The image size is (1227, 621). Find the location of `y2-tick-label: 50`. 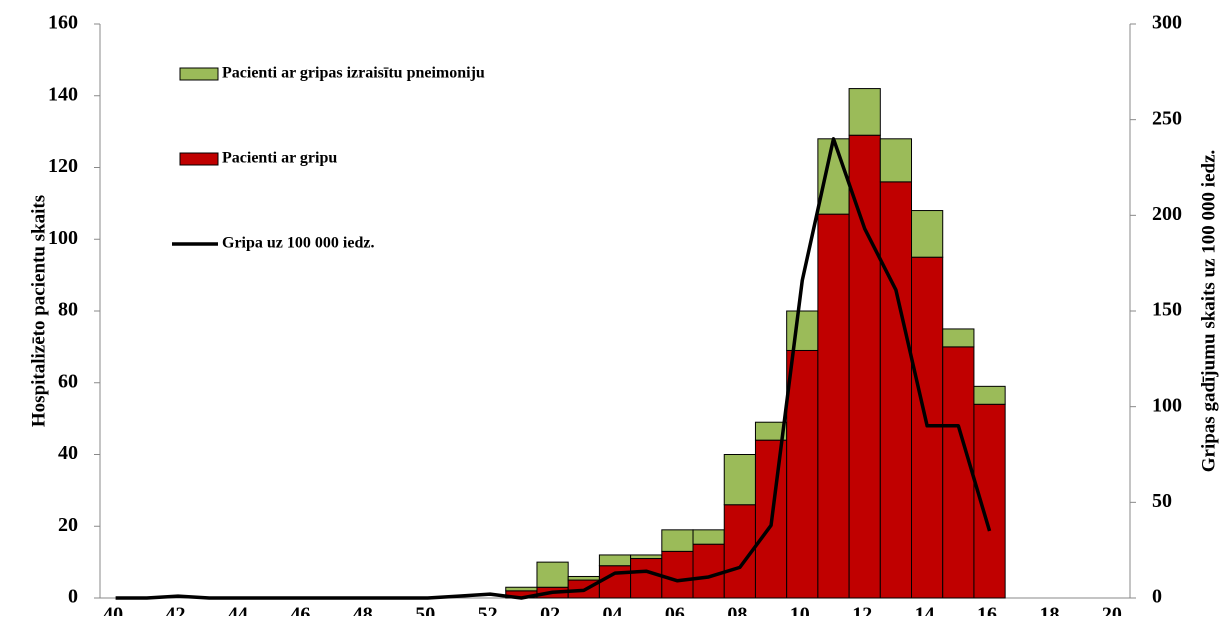

y2-tick-label: 50 is located at coordinates (1162, 501).